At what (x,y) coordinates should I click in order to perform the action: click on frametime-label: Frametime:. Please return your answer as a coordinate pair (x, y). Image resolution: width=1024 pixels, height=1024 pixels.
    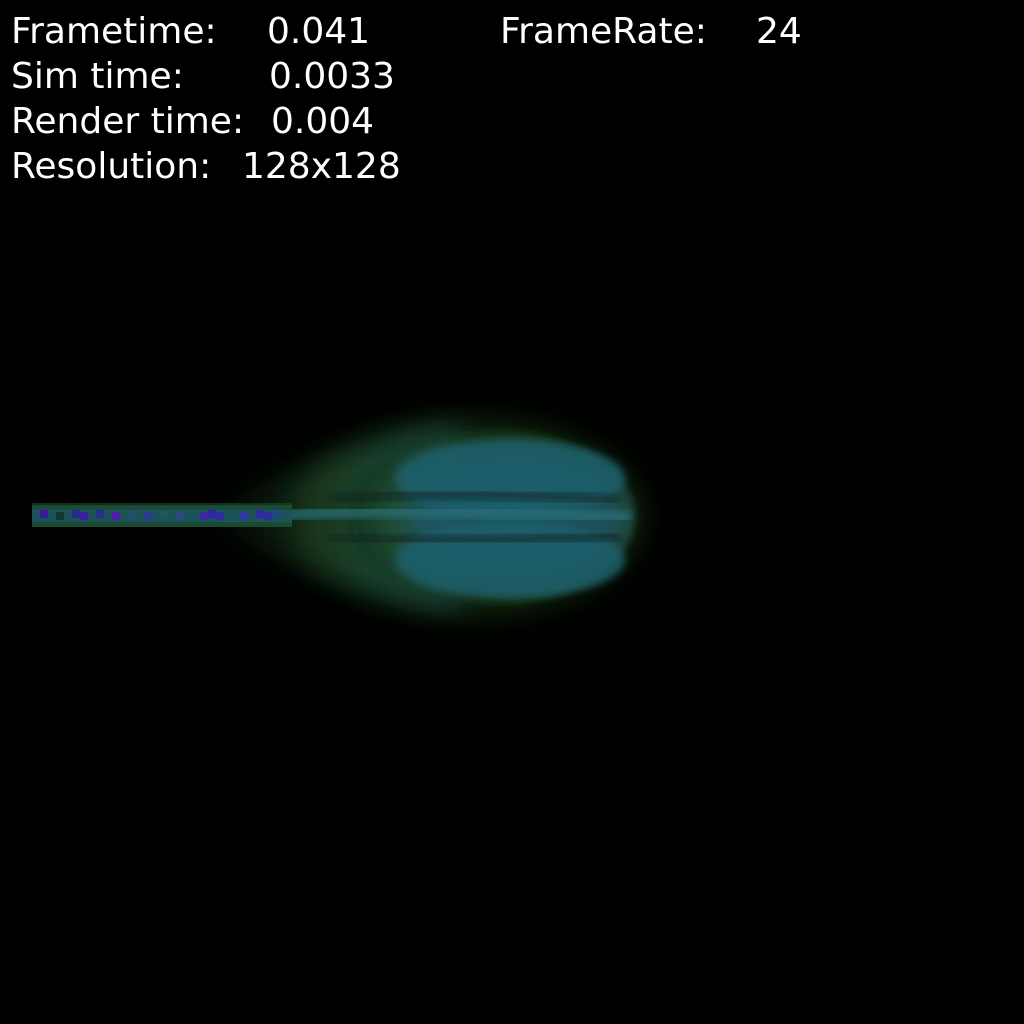
    Looking at the image, I should click on (114, 31).